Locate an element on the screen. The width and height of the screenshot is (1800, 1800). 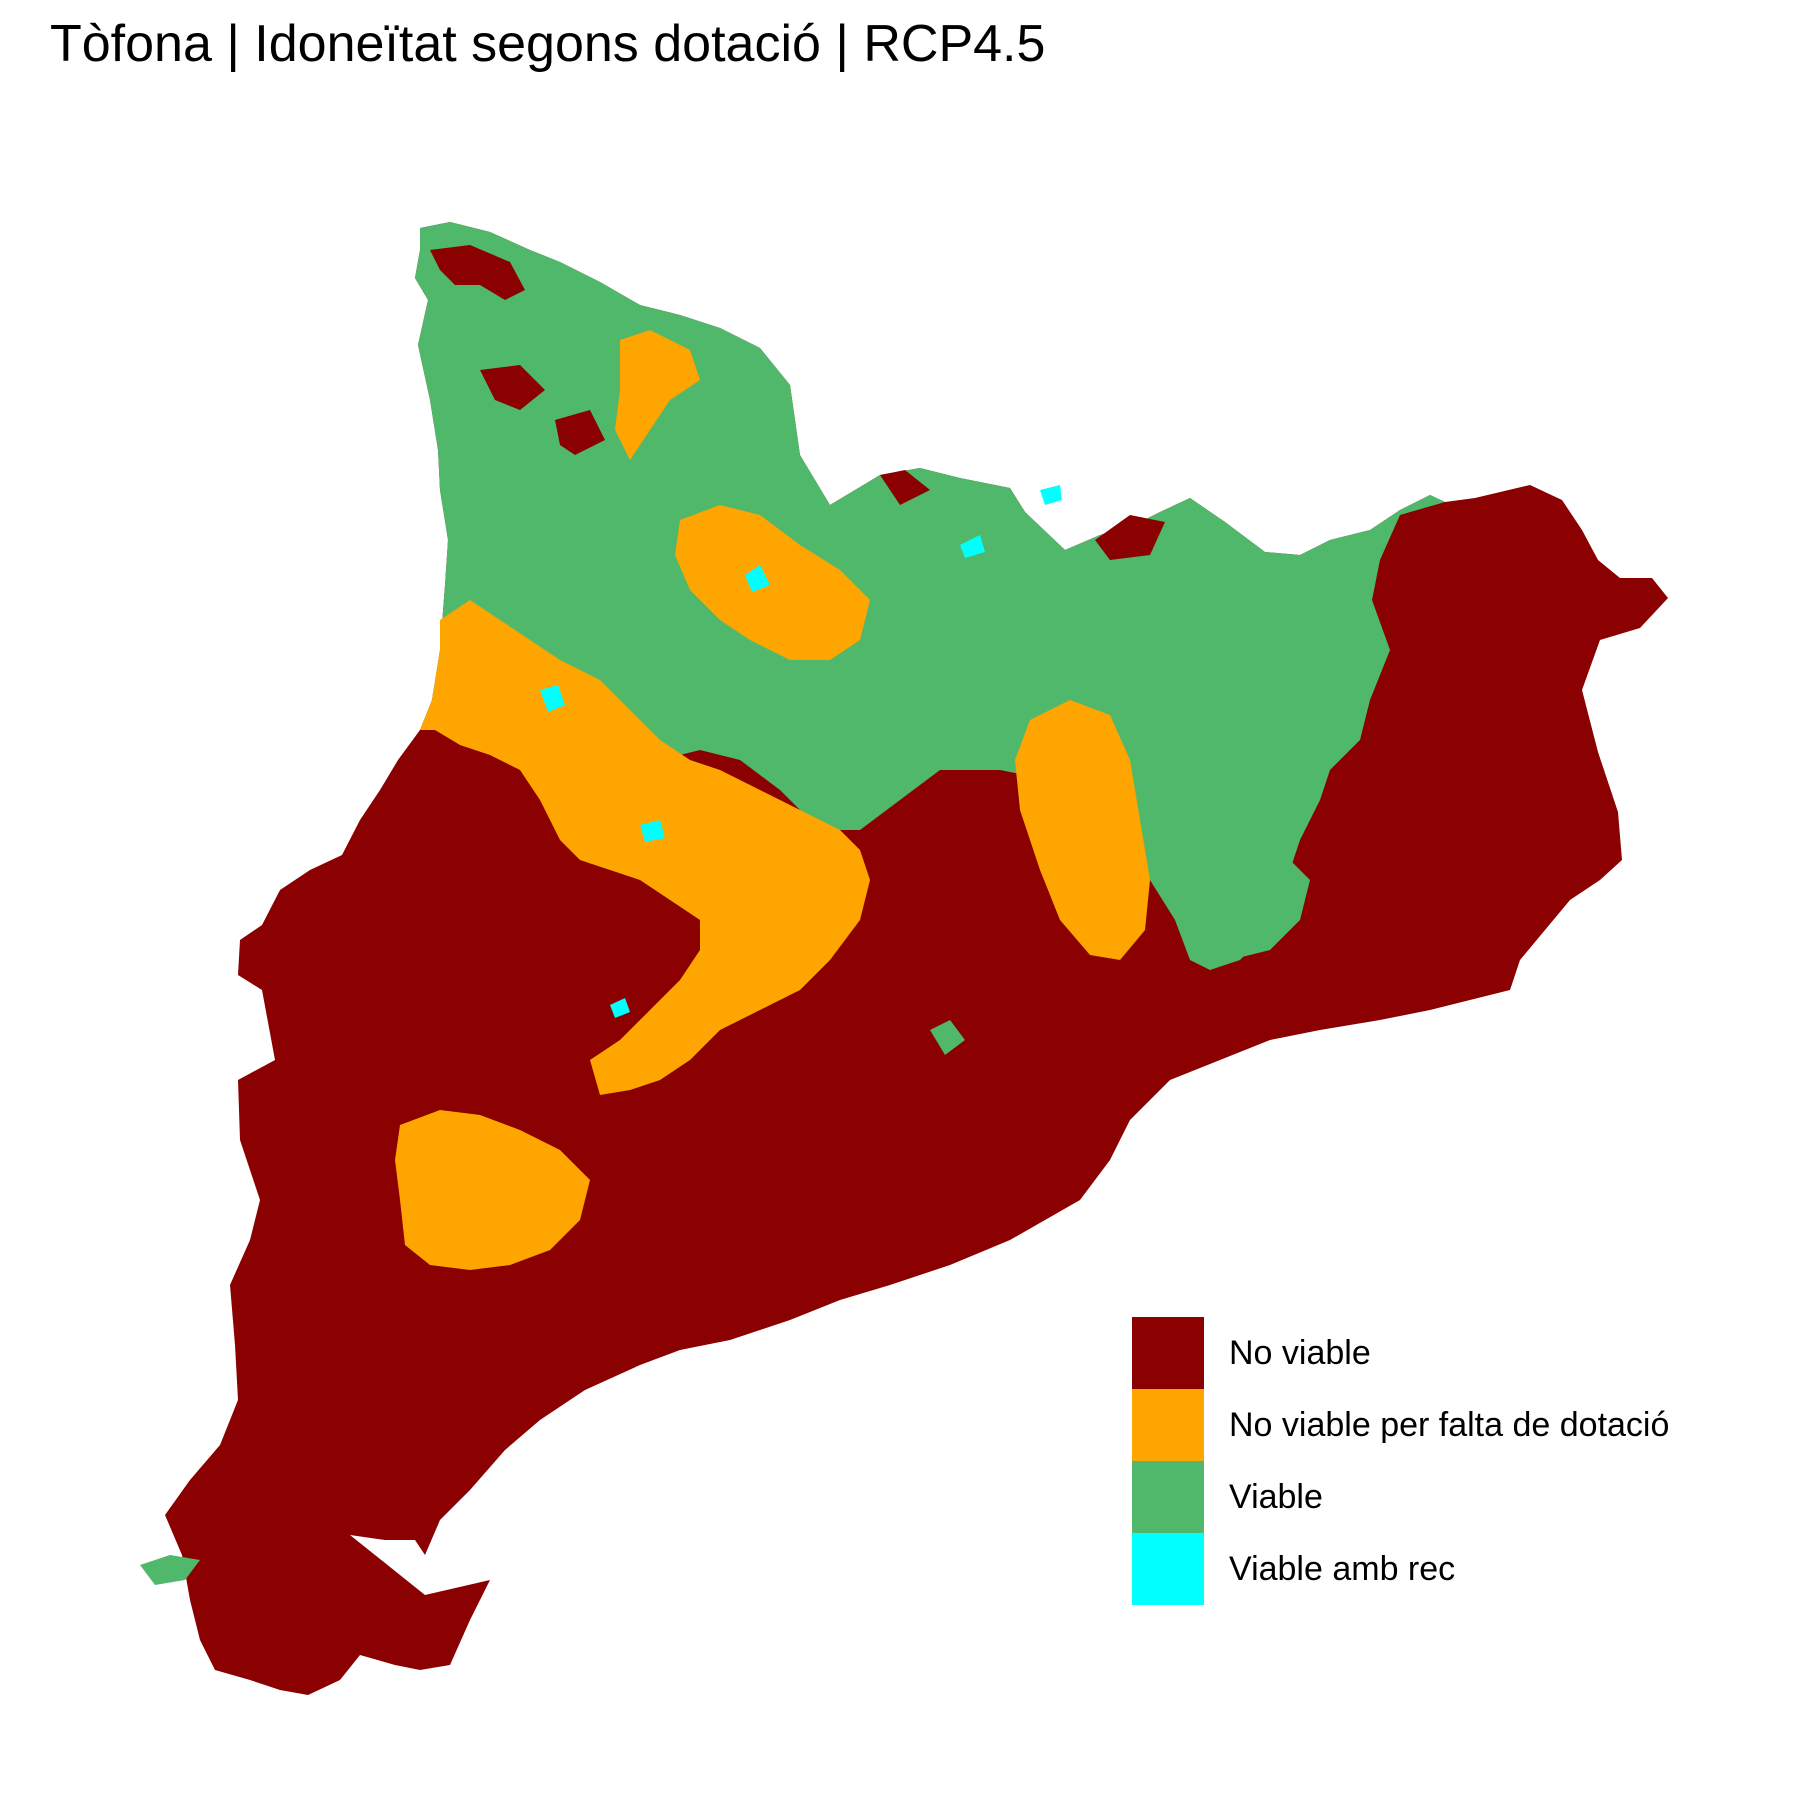
region-viable-patch-southwest is located at coordinates (170, 1570).